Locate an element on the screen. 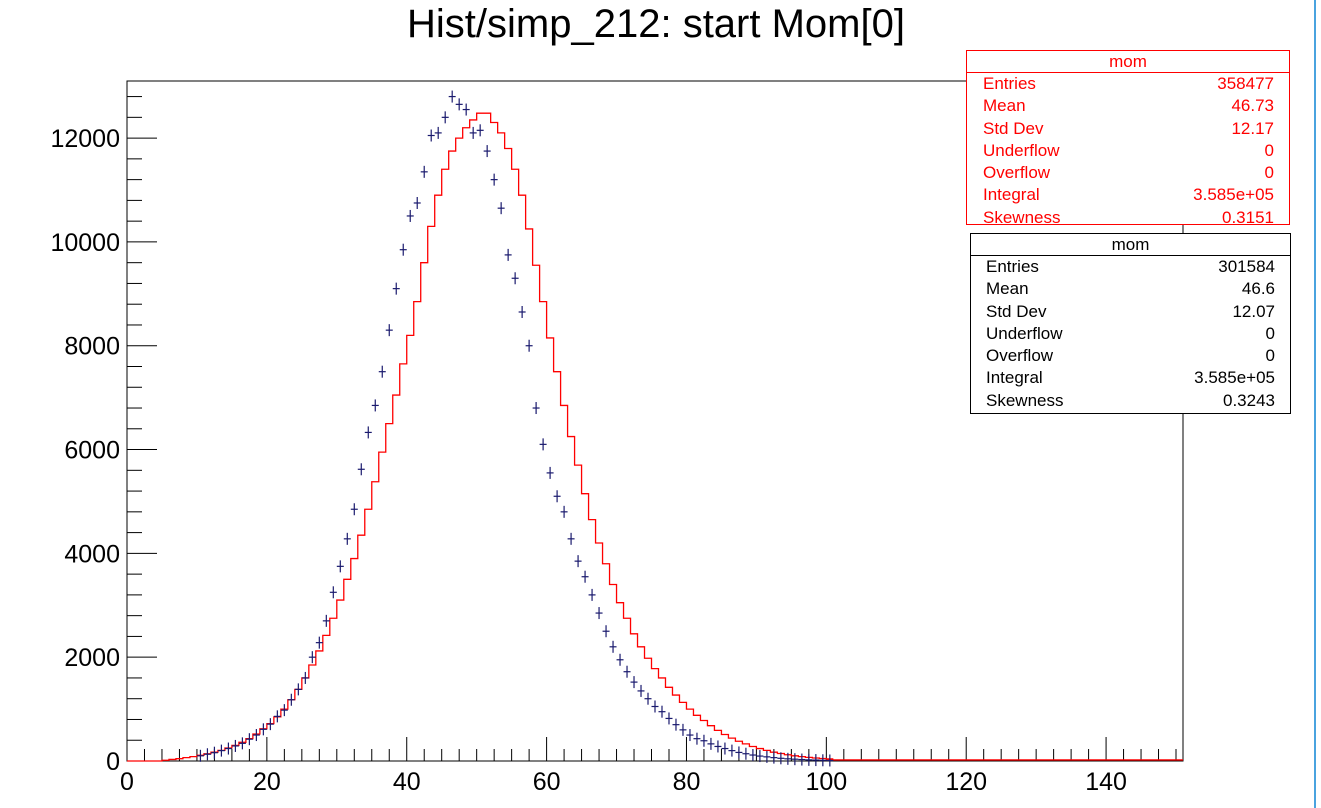 The width and height of the screenshot is (1321, 808). stats-label: Underflow is located at coordinates (1021, 150).